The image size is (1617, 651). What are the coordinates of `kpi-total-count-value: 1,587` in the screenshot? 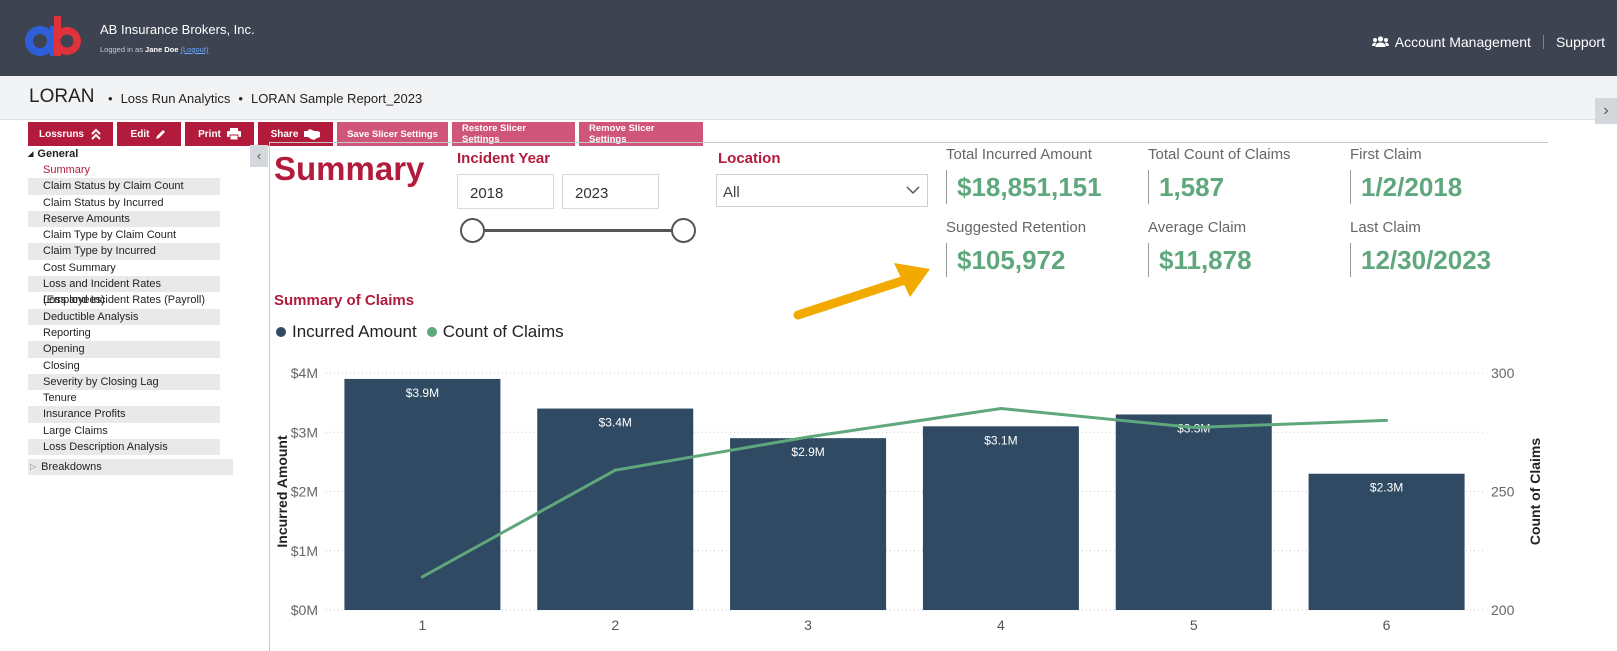 It's located at (1192, 187).